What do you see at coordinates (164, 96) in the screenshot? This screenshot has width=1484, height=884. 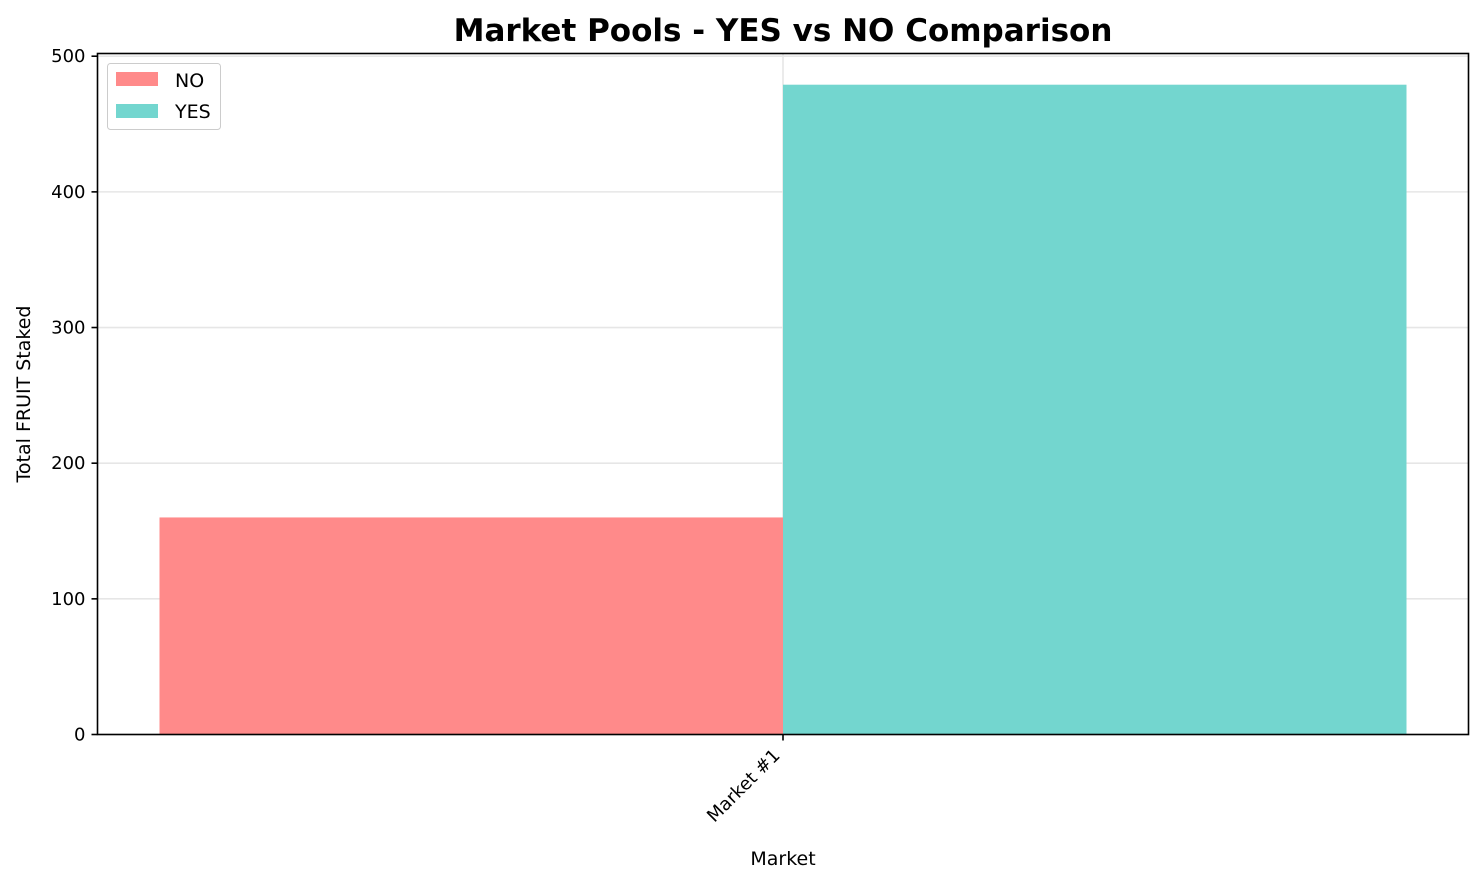 I see `legend: NO YES` at bounding box center [164, 96].